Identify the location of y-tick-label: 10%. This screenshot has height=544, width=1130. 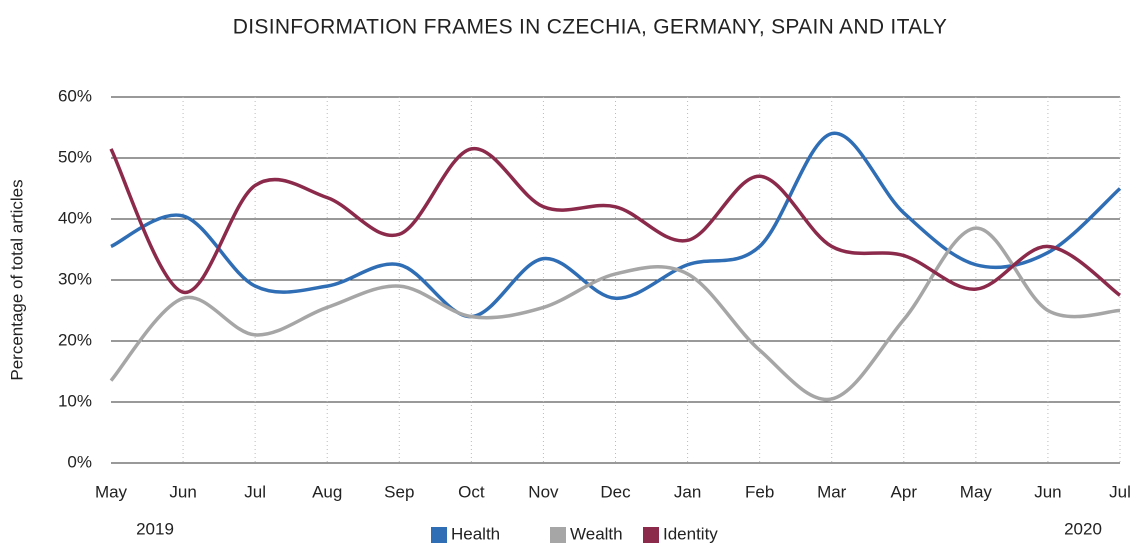
(75, 400).